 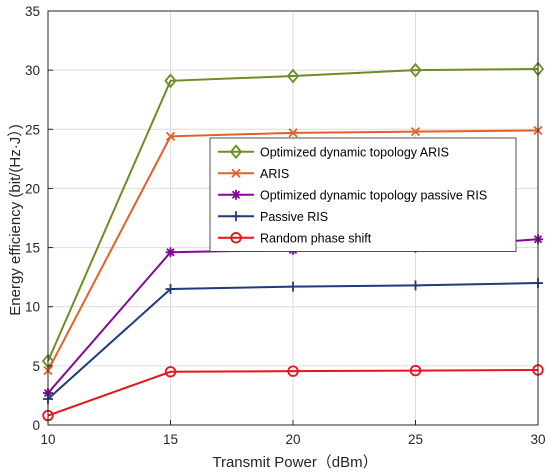 I want to click on y-tick-label: 20, so click(x=32, y=188).